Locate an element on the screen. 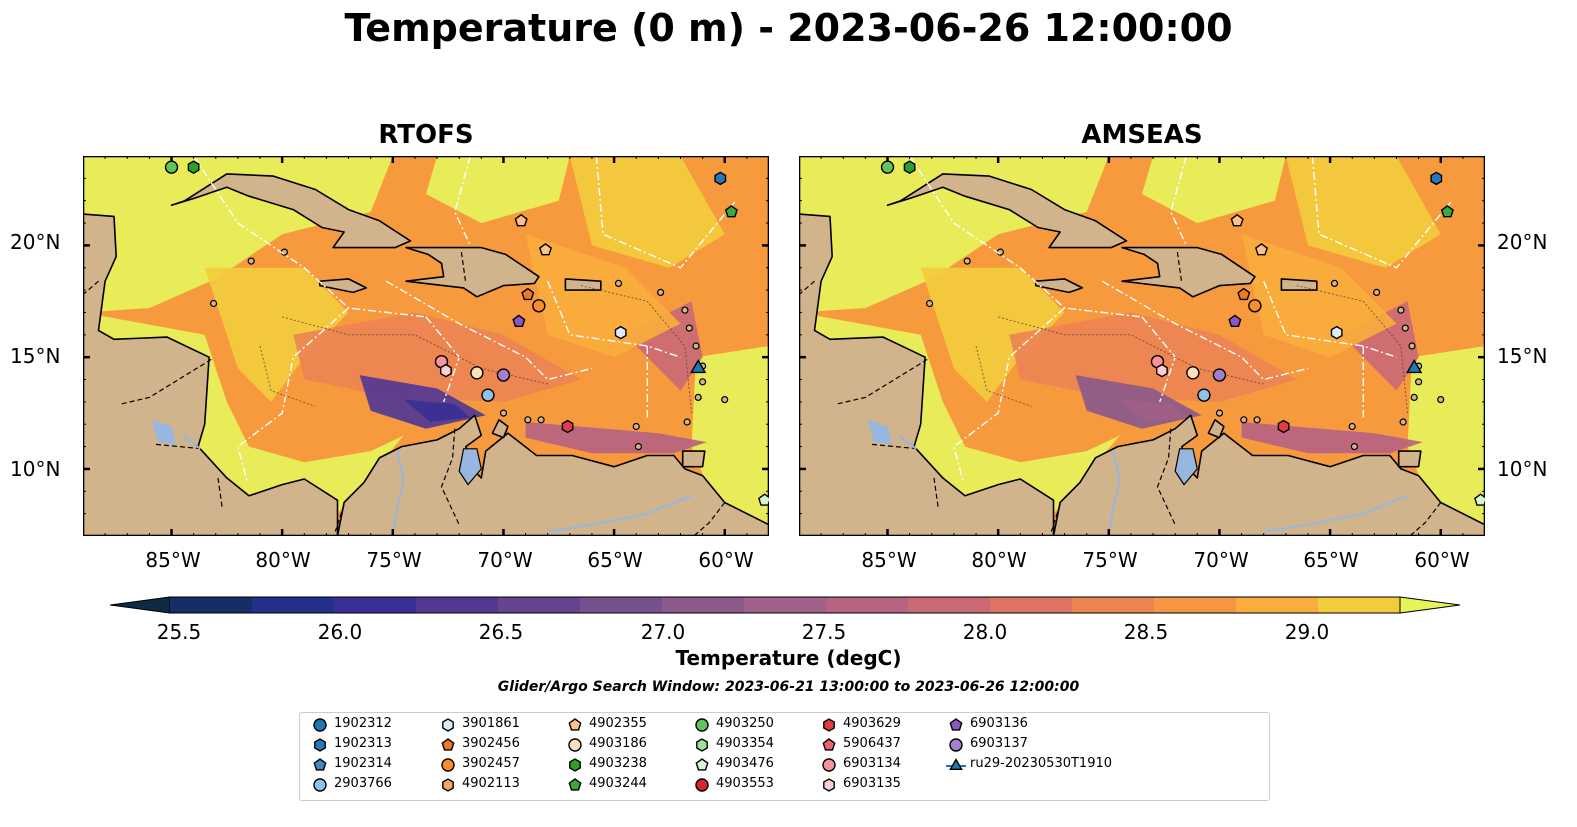  cuba is located at coordinates (291, 211).